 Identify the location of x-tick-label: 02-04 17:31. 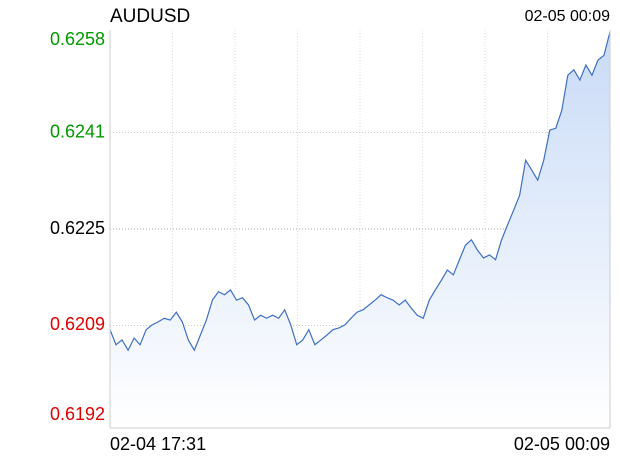
(158, 444).